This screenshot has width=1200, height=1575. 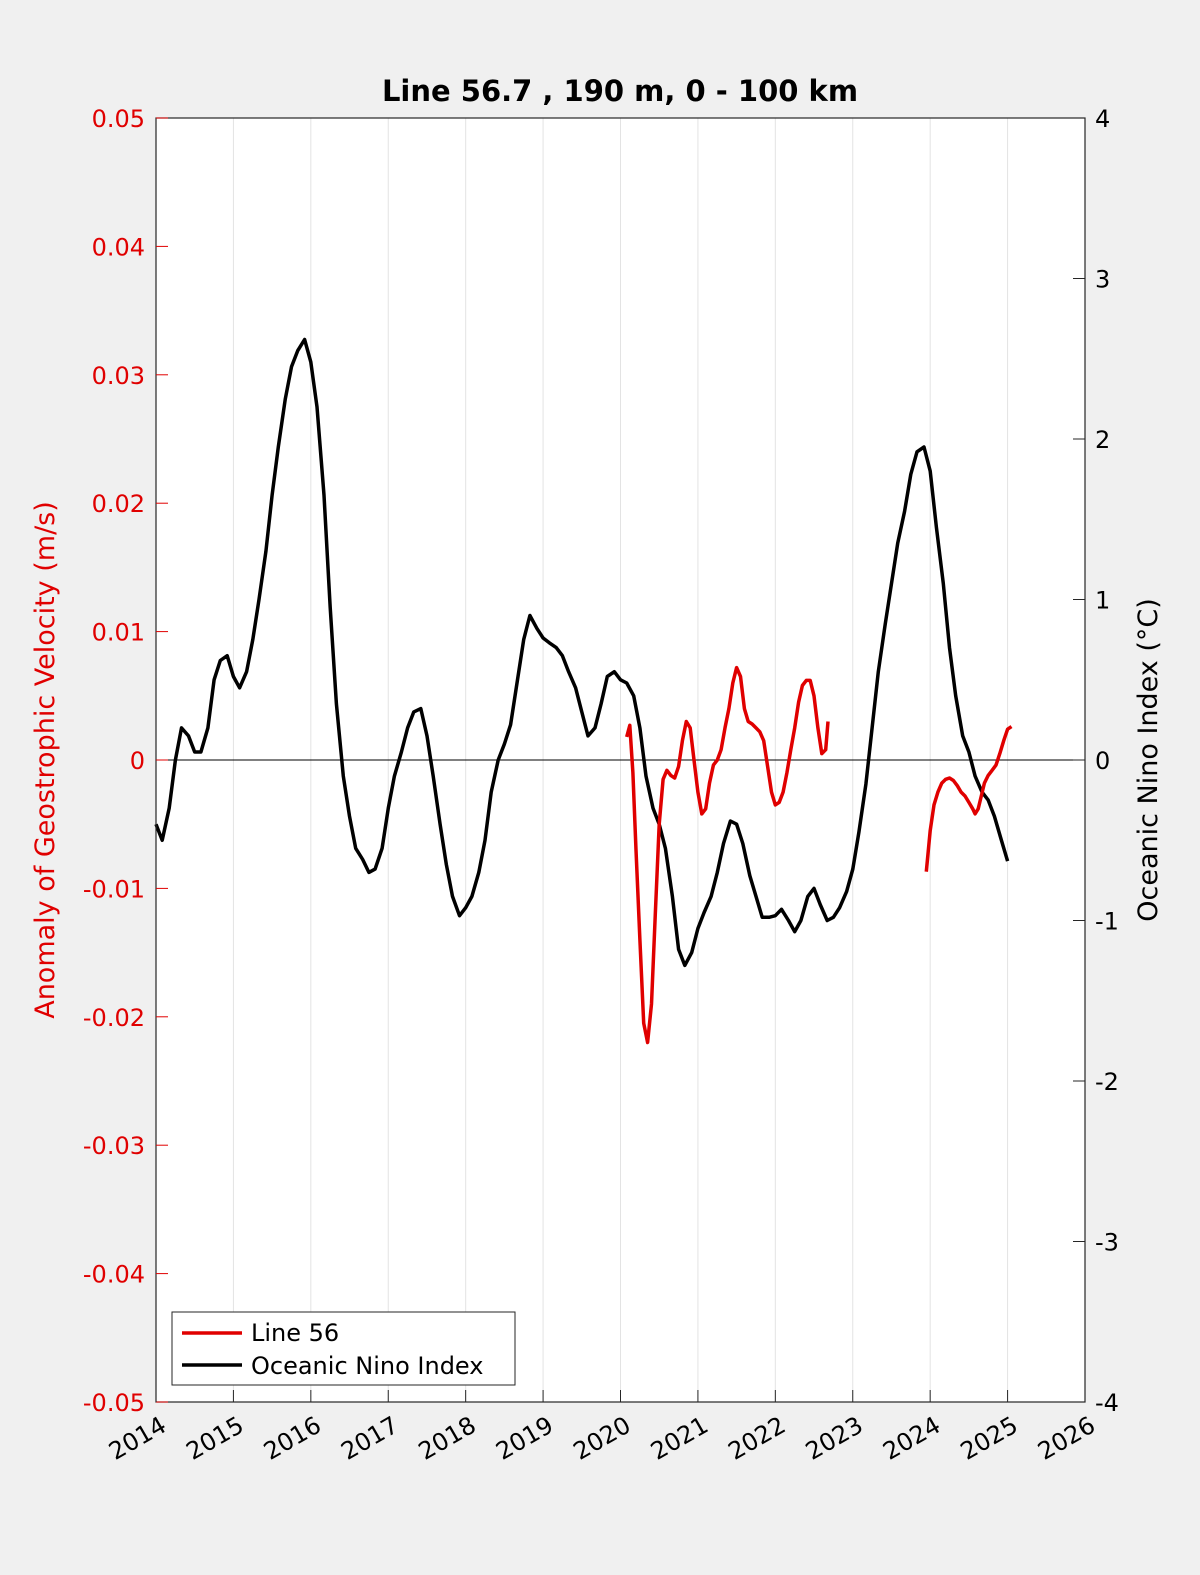 I want to click on right-y-tick-label: -4, so click(x=1107, y=1403).